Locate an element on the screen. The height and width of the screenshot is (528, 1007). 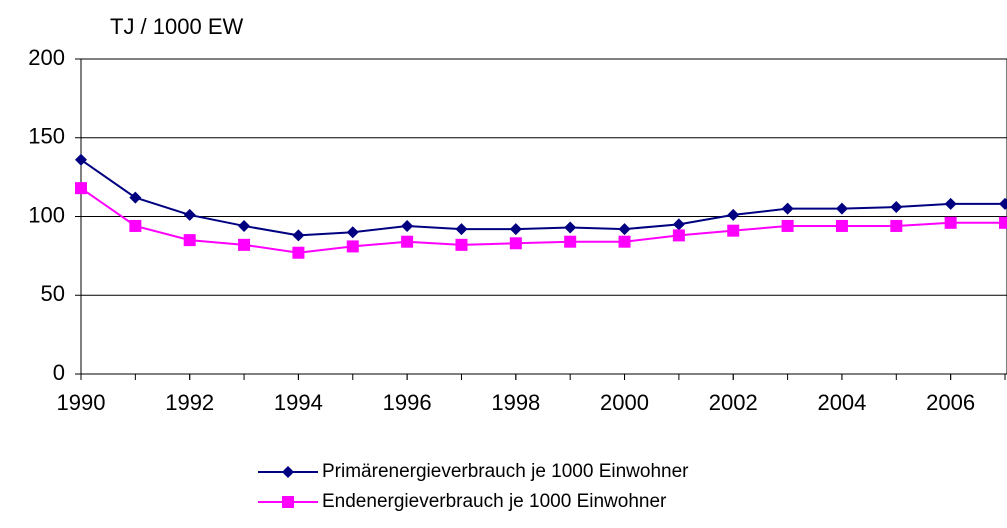
x-tick-label: 2002 is located at coordinates (733, 402).